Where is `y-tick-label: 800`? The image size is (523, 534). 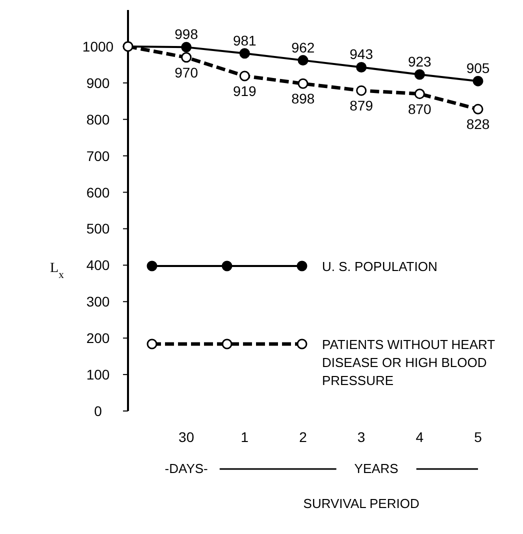
y-tick-label: 800 is located at coordinates (98, 119).